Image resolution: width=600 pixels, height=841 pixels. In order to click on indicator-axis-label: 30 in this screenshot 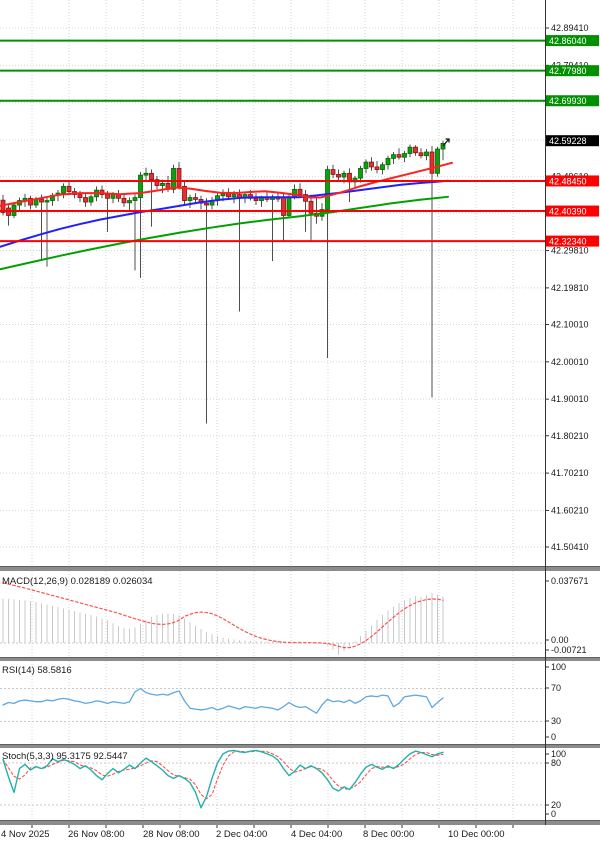, I will do `click(556, 721)`.